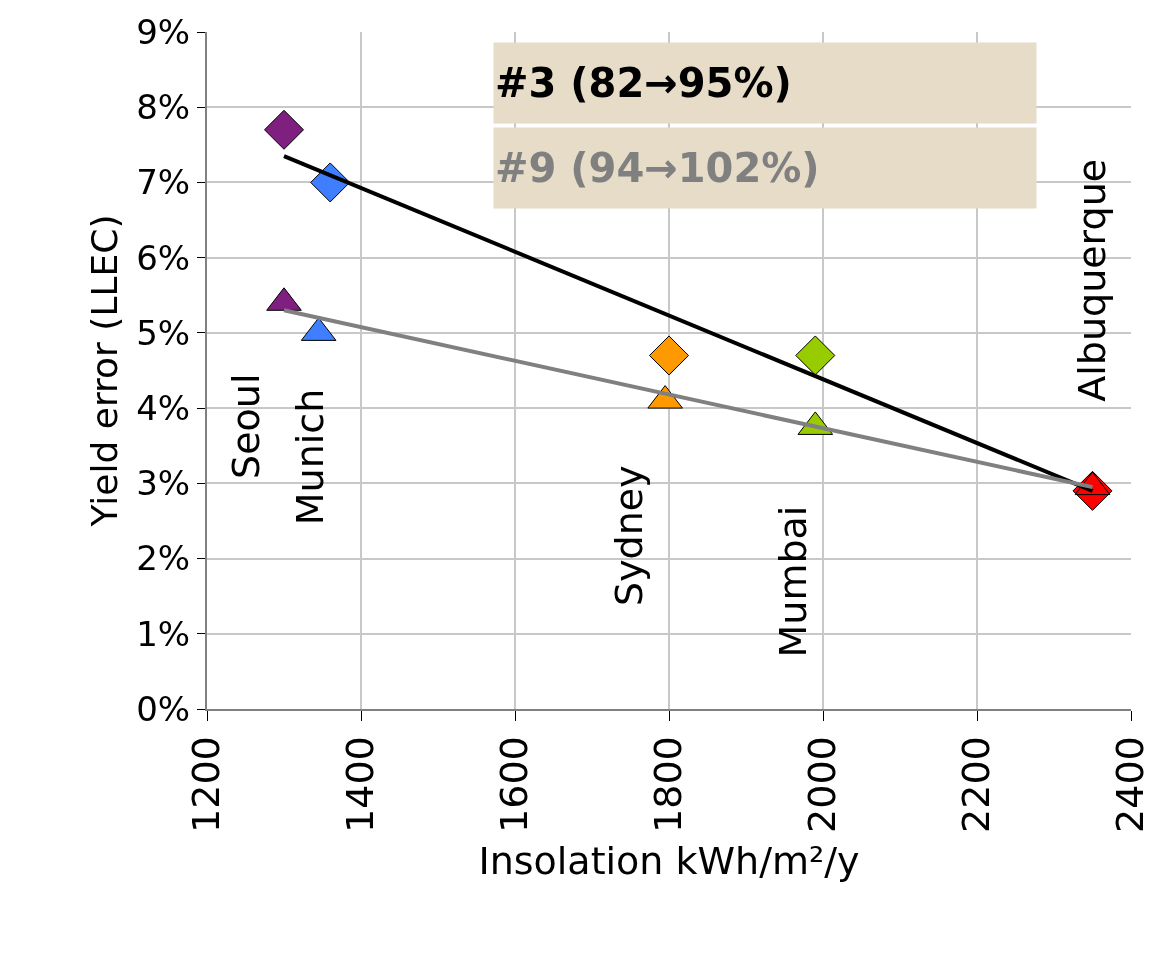  What do you see at coordinates (822, 784) in the screenshot?
I see `x-tick-label: 2000` at bounding box center [822, 784].